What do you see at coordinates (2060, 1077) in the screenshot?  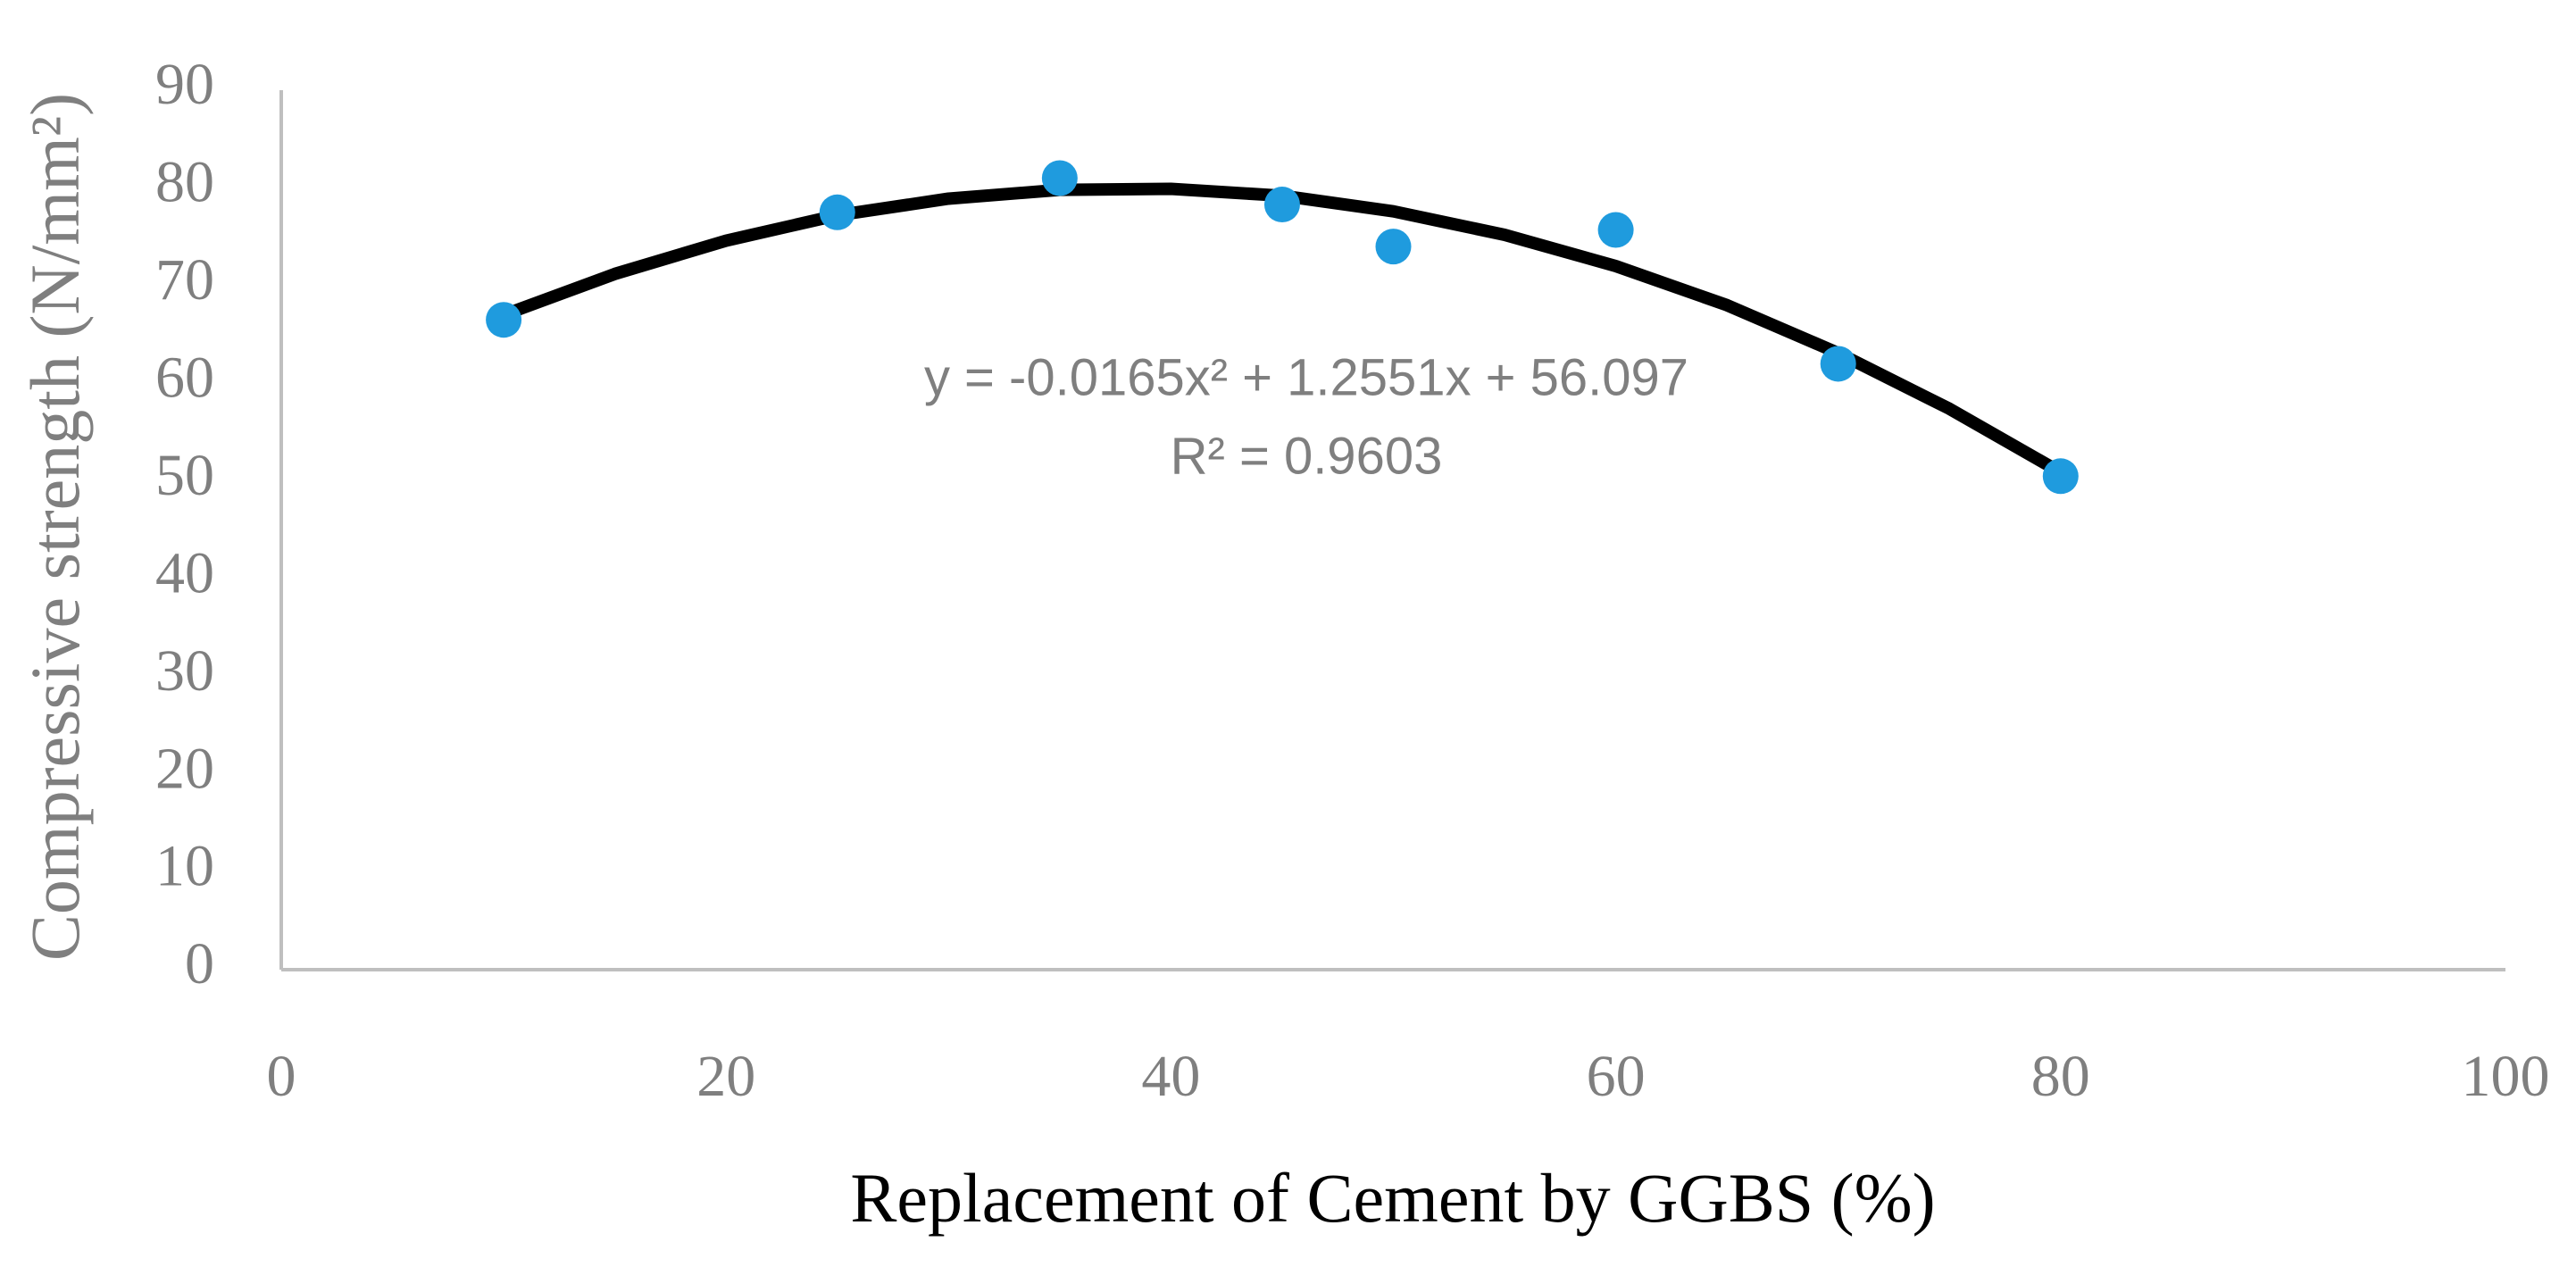 I see `x-tick-label: 80` at bounding box center [2060, 1077].